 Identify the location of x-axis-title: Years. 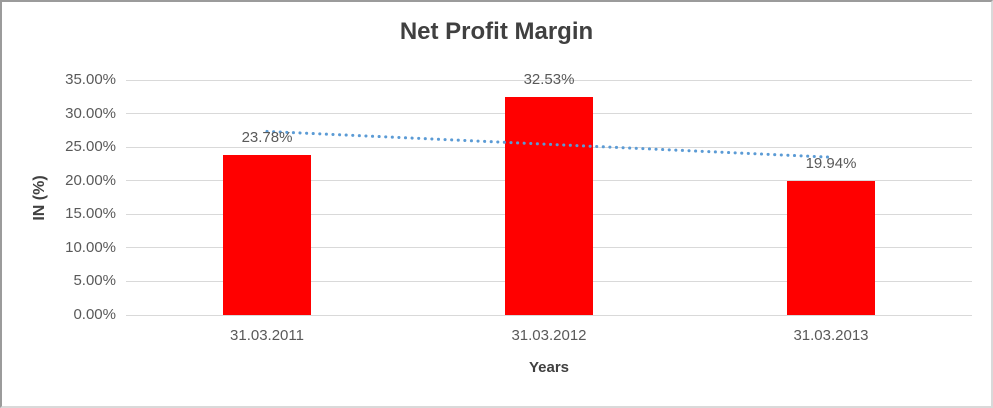
(549, 367).